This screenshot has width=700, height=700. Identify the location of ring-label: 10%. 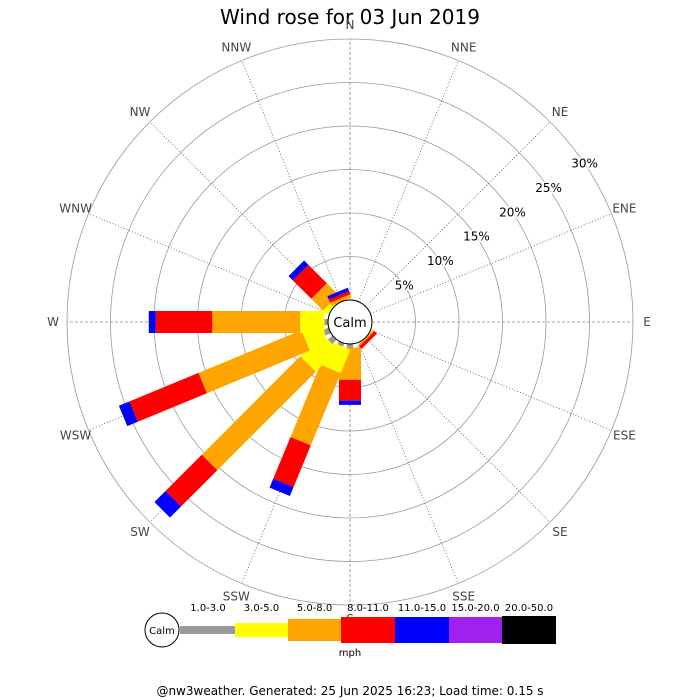
(440, 261).